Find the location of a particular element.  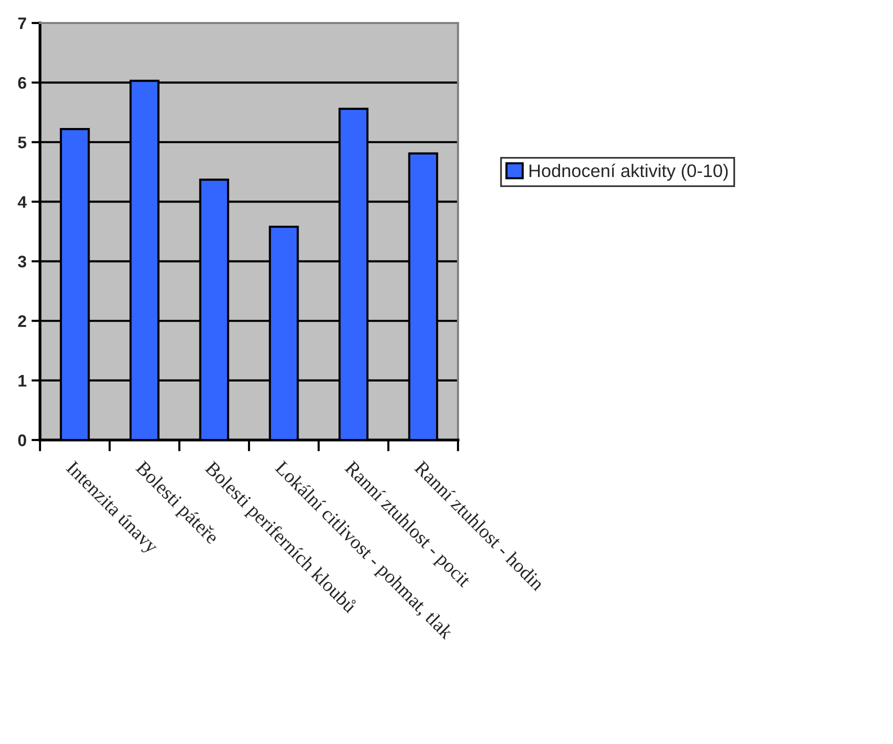

y-tick-label: 7 is located at coordinates (22, 24).